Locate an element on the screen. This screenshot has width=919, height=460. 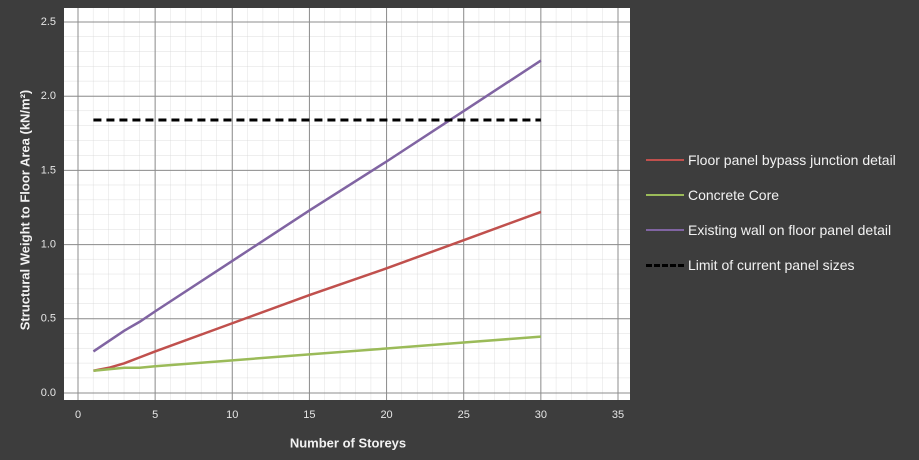
legend-label: Existing wall on floor panel detail is located at coordinates (790, 230).